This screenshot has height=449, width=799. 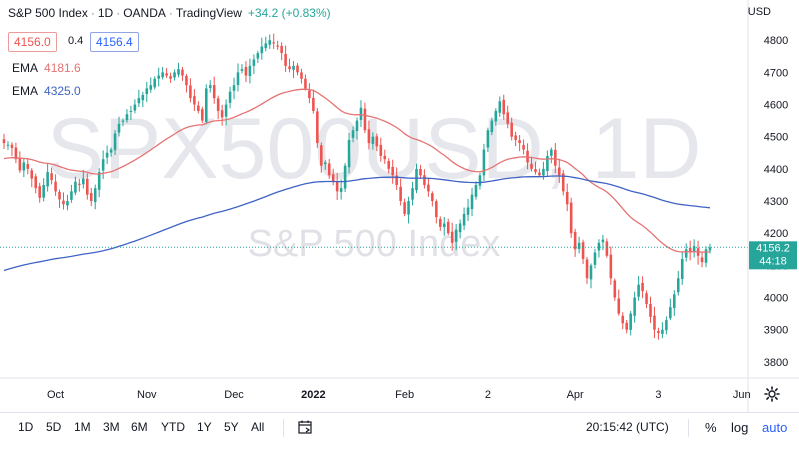 What do you see at coordinates (772, 394) in the screenshot?
I see `settings-gear-icon` at bounding box center [772, 394].